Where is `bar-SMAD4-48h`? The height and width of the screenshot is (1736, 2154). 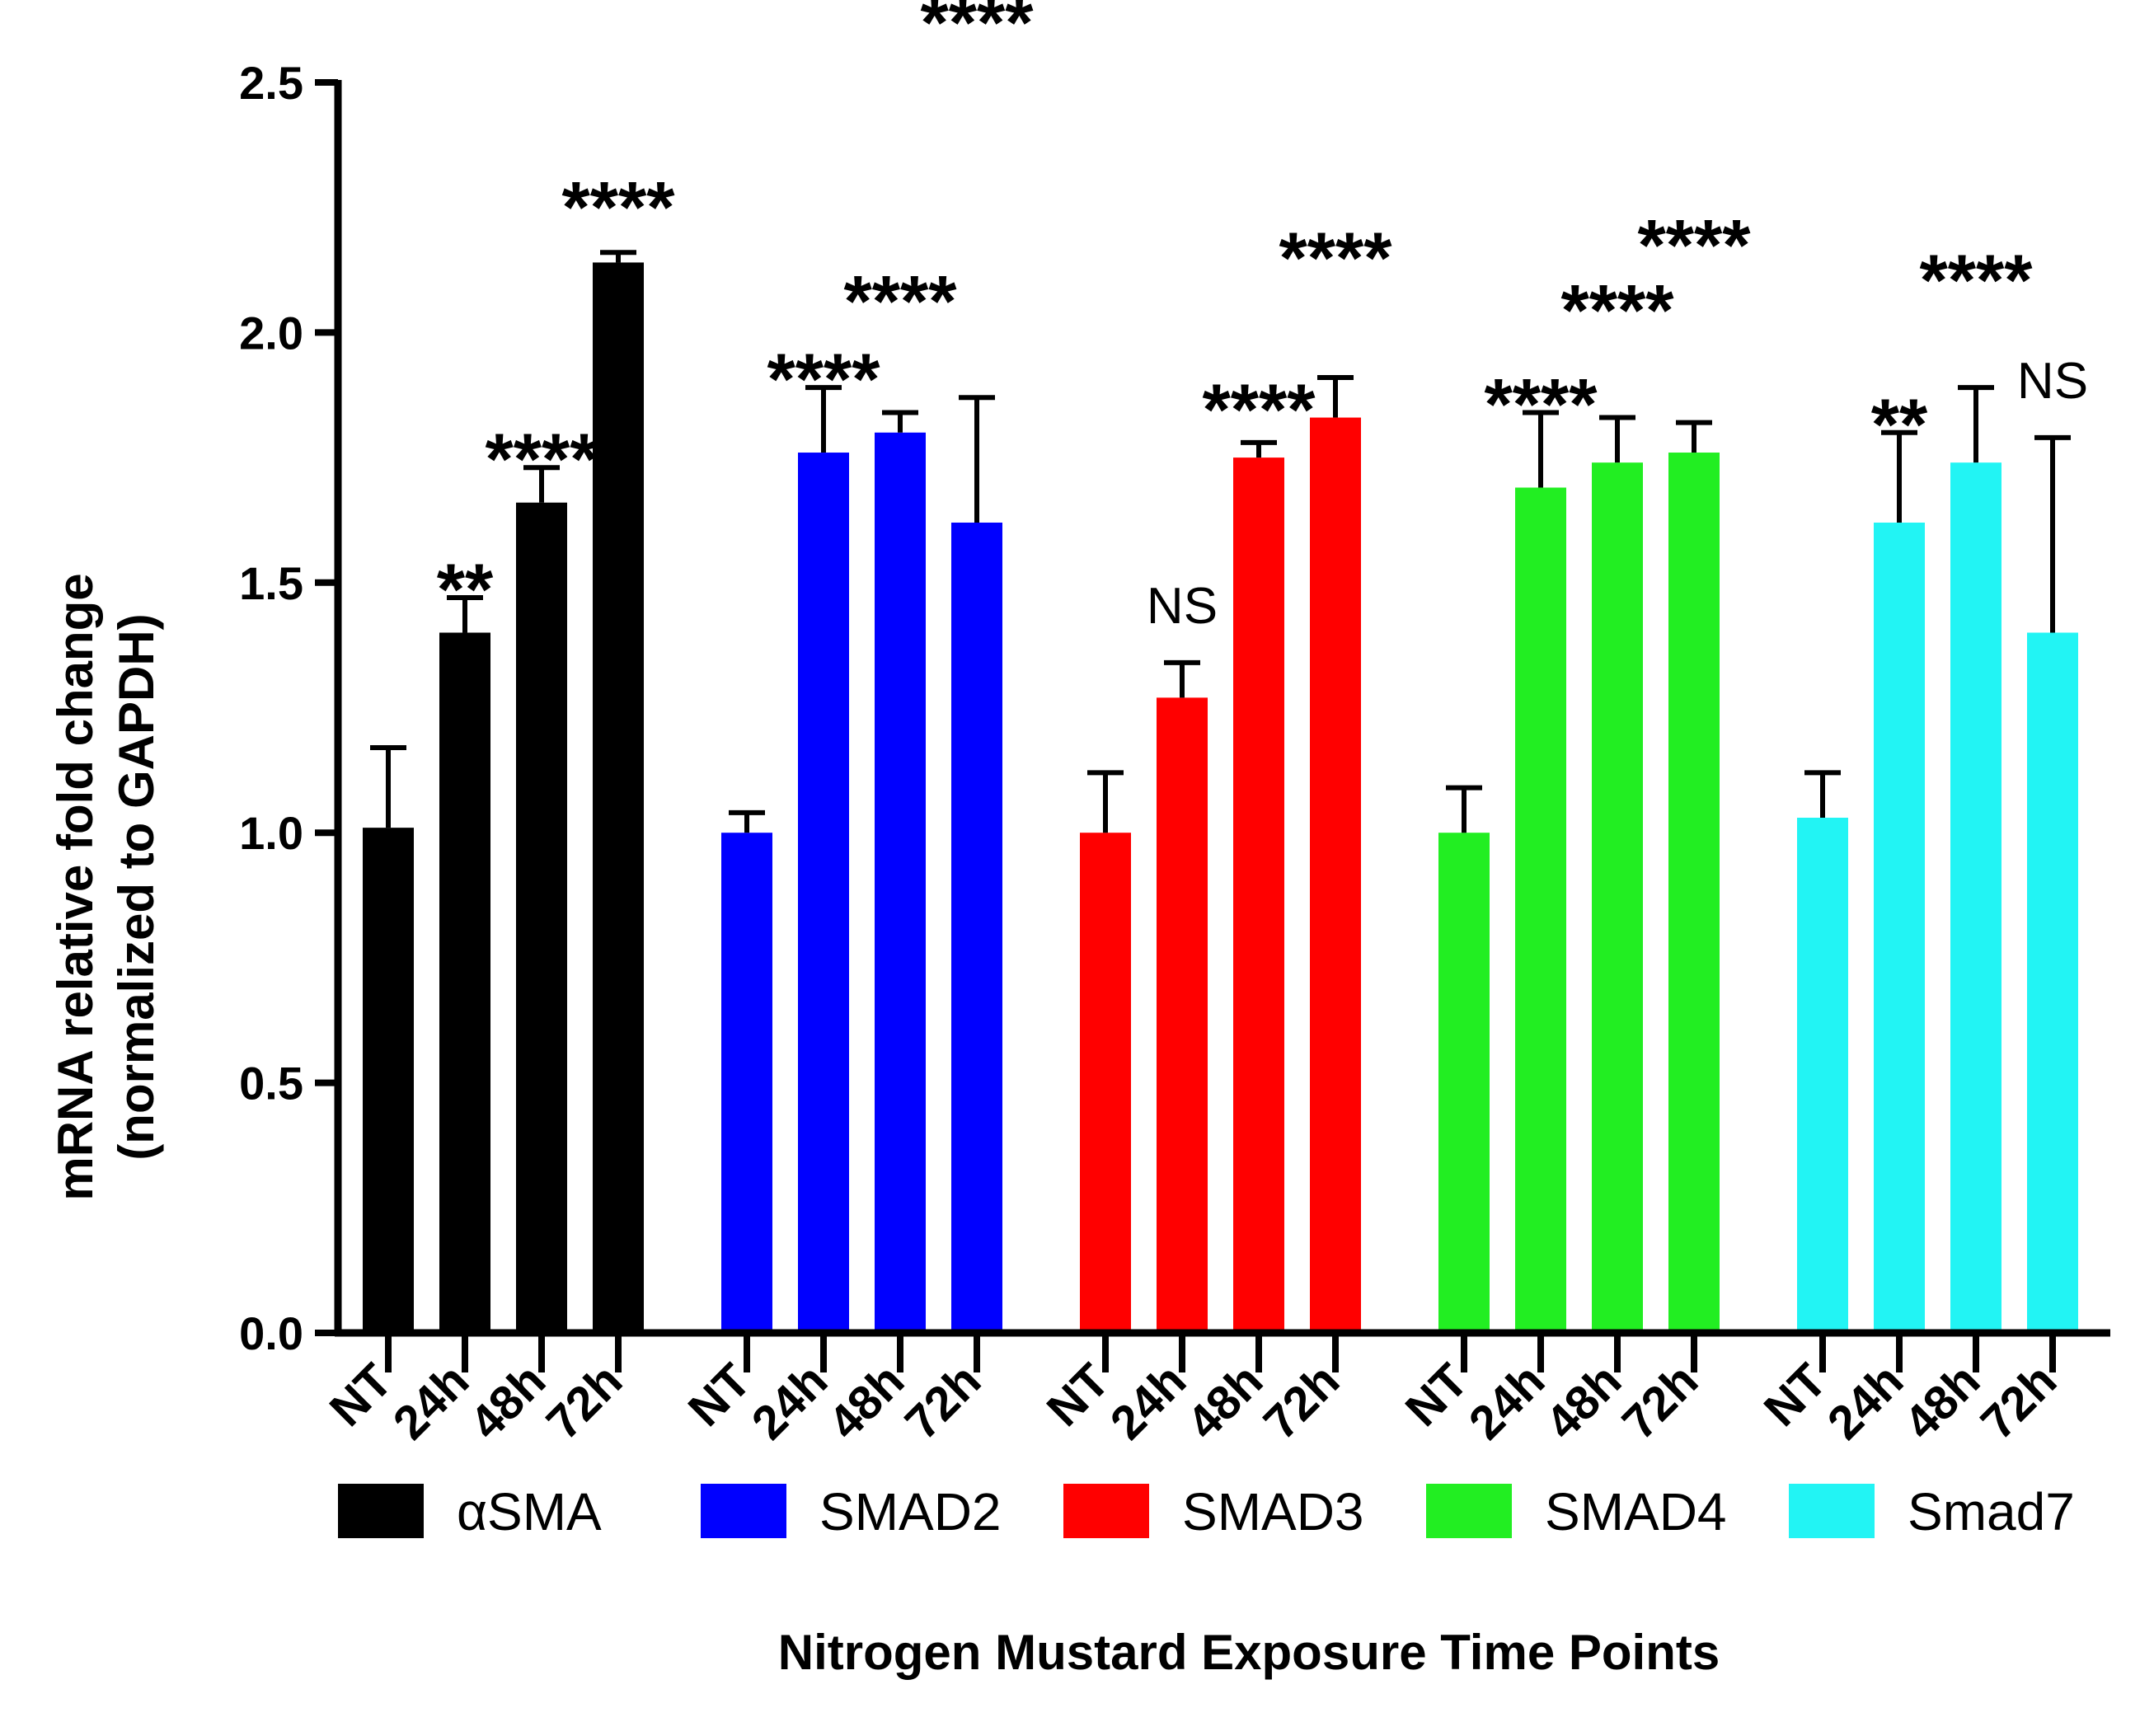
bar-SMAD4-48h is located at coordinates (1617, 898).